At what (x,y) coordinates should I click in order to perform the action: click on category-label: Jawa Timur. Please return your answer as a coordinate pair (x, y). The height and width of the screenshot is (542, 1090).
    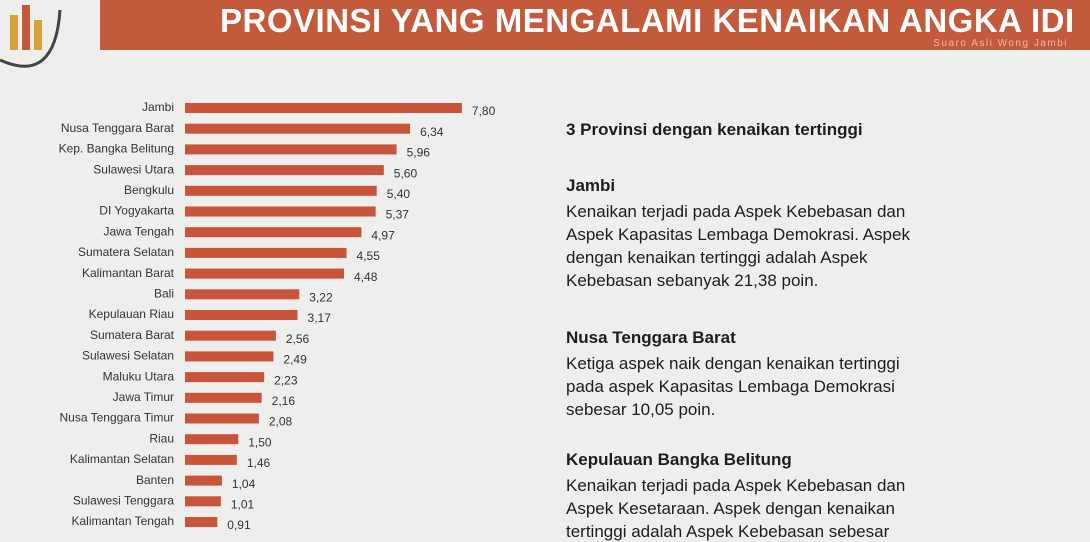
    Looking at the image, I should click on (143, 397).